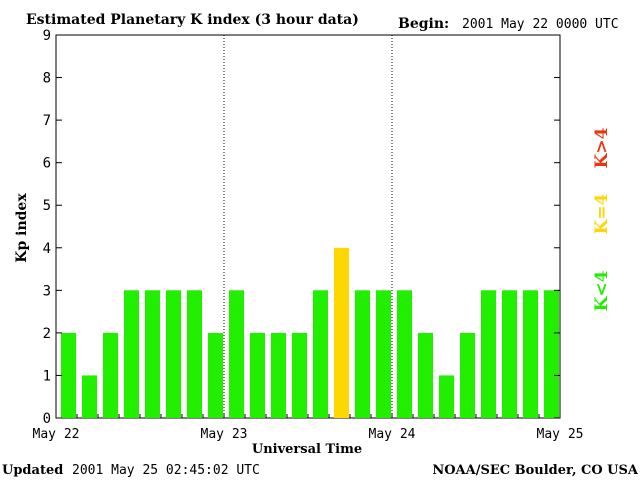 Image resolution: width=640 pixels, height=480 pixels. What do you see at coordinates (47, 79) in the screenshot?
I see `y-tick-label: 8` at bounding box center [47, 79].